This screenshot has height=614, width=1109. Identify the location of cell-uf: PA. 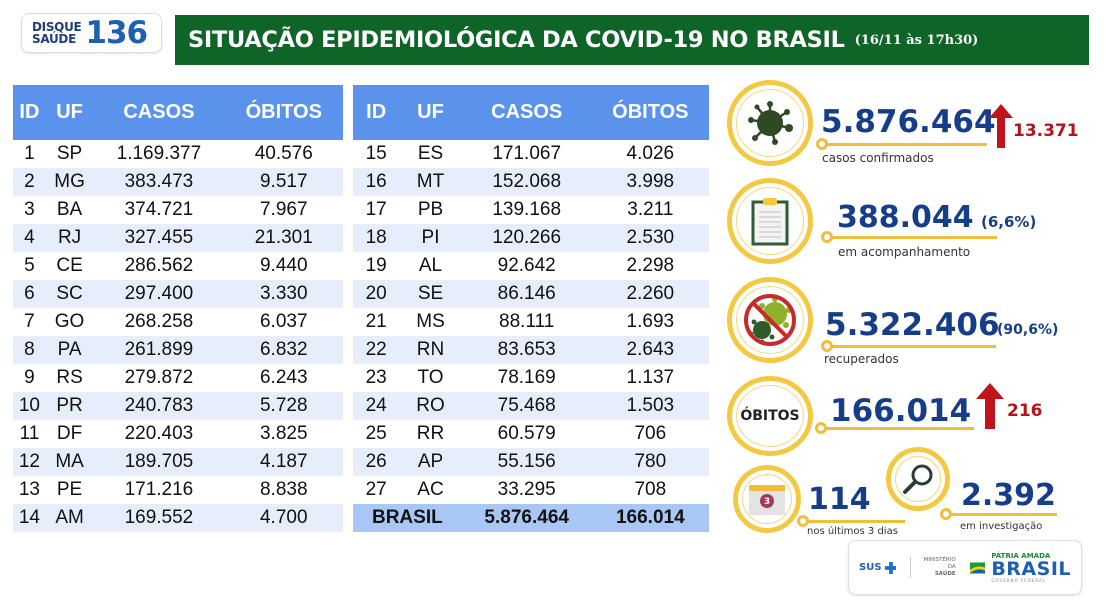
(69, 350).